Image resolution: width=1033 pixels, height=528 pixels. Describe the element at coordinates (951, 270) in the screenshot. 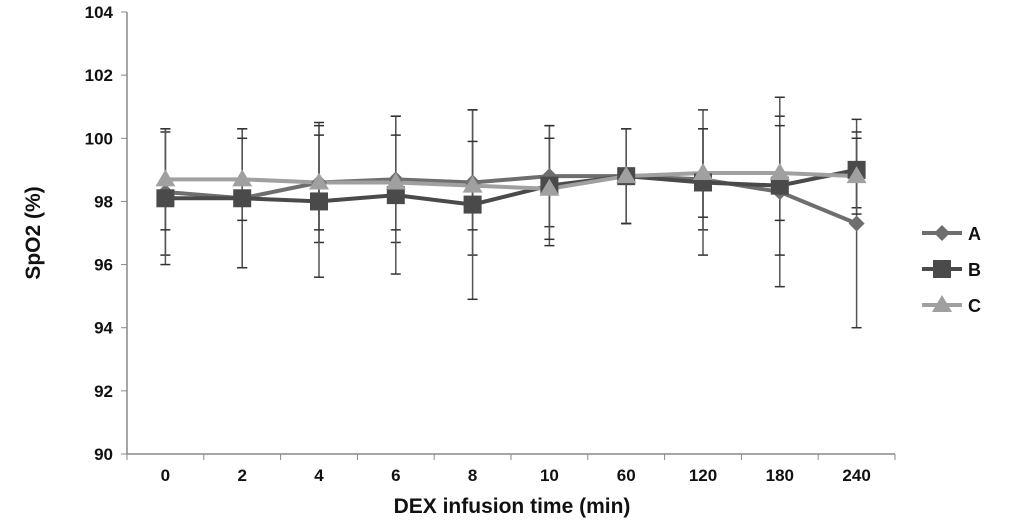

I see `legend: ABC` at that location.